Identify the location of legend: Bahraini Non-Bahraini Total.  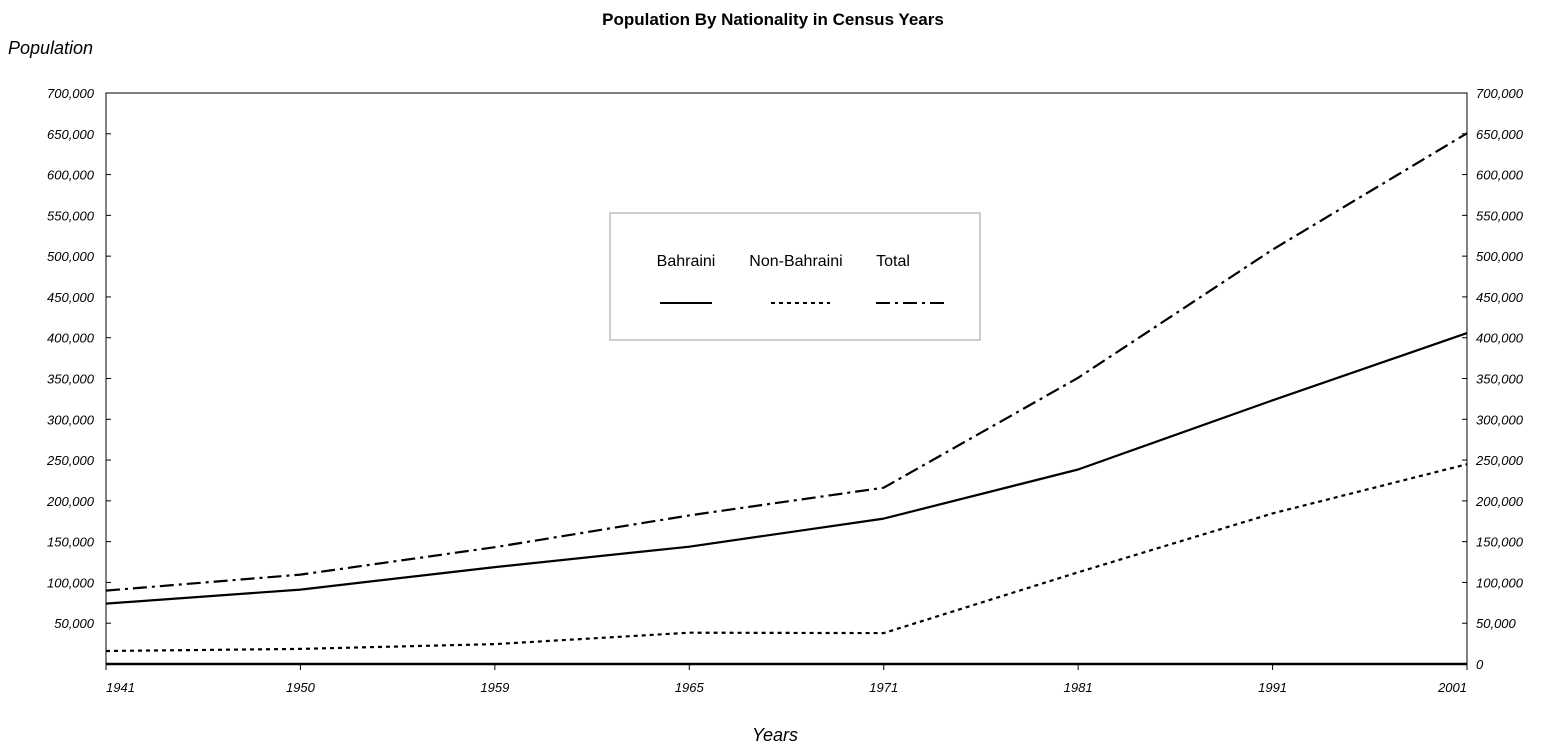
(795, 276).